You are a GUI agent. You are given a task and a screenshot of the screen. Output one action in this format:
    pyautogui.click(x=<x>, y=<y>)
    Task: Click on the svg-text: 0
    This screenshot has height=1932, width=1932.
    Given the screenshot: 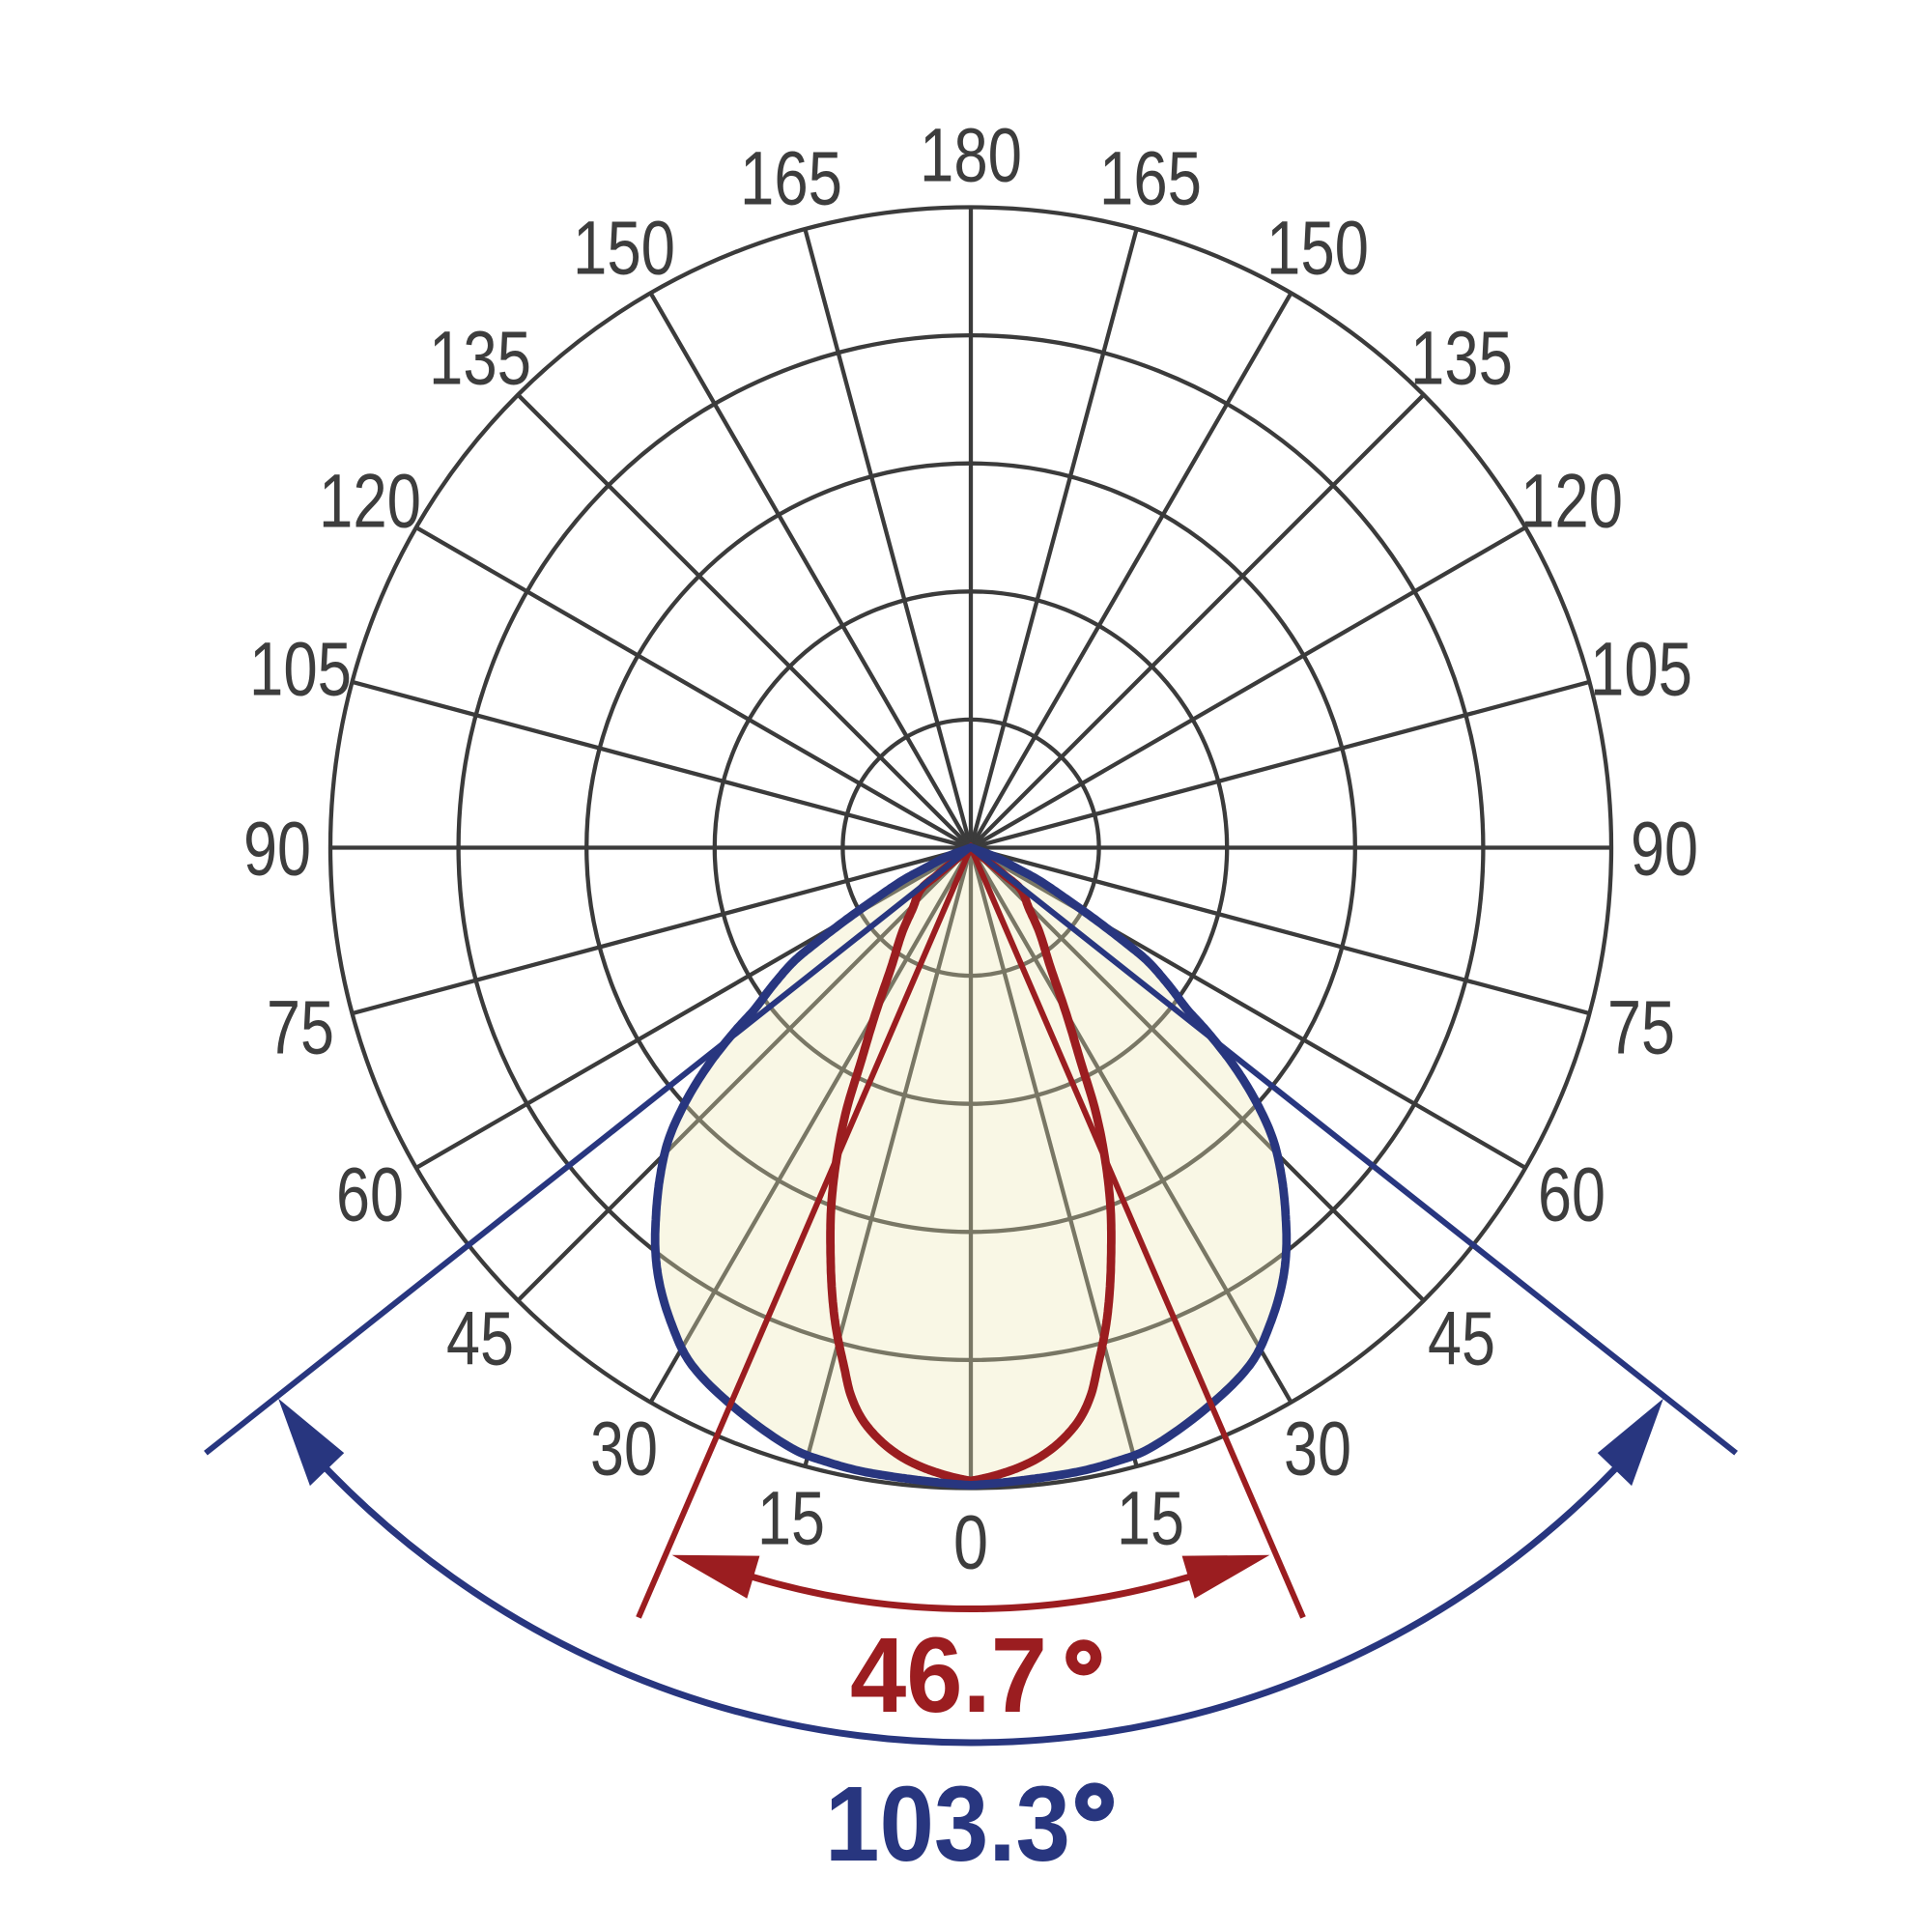 What is the action you would take?
    pyautogui.click(x=970, y=1542)
    